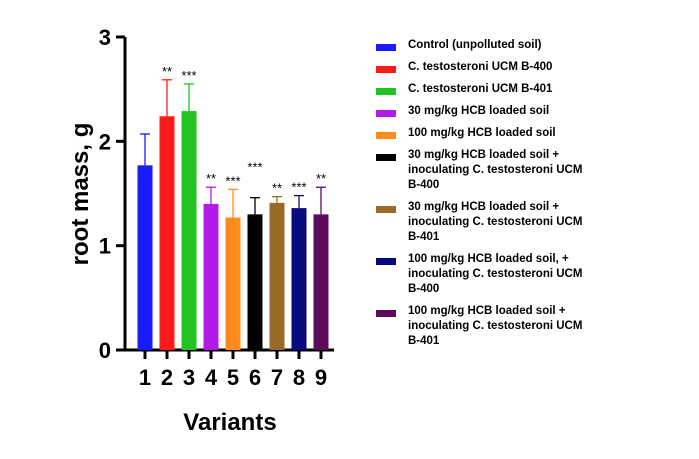 This screenshot has height=459, width=699. I want to click on legend-label: 100 mg/kg HCB loaded soil, so click(482, 133).